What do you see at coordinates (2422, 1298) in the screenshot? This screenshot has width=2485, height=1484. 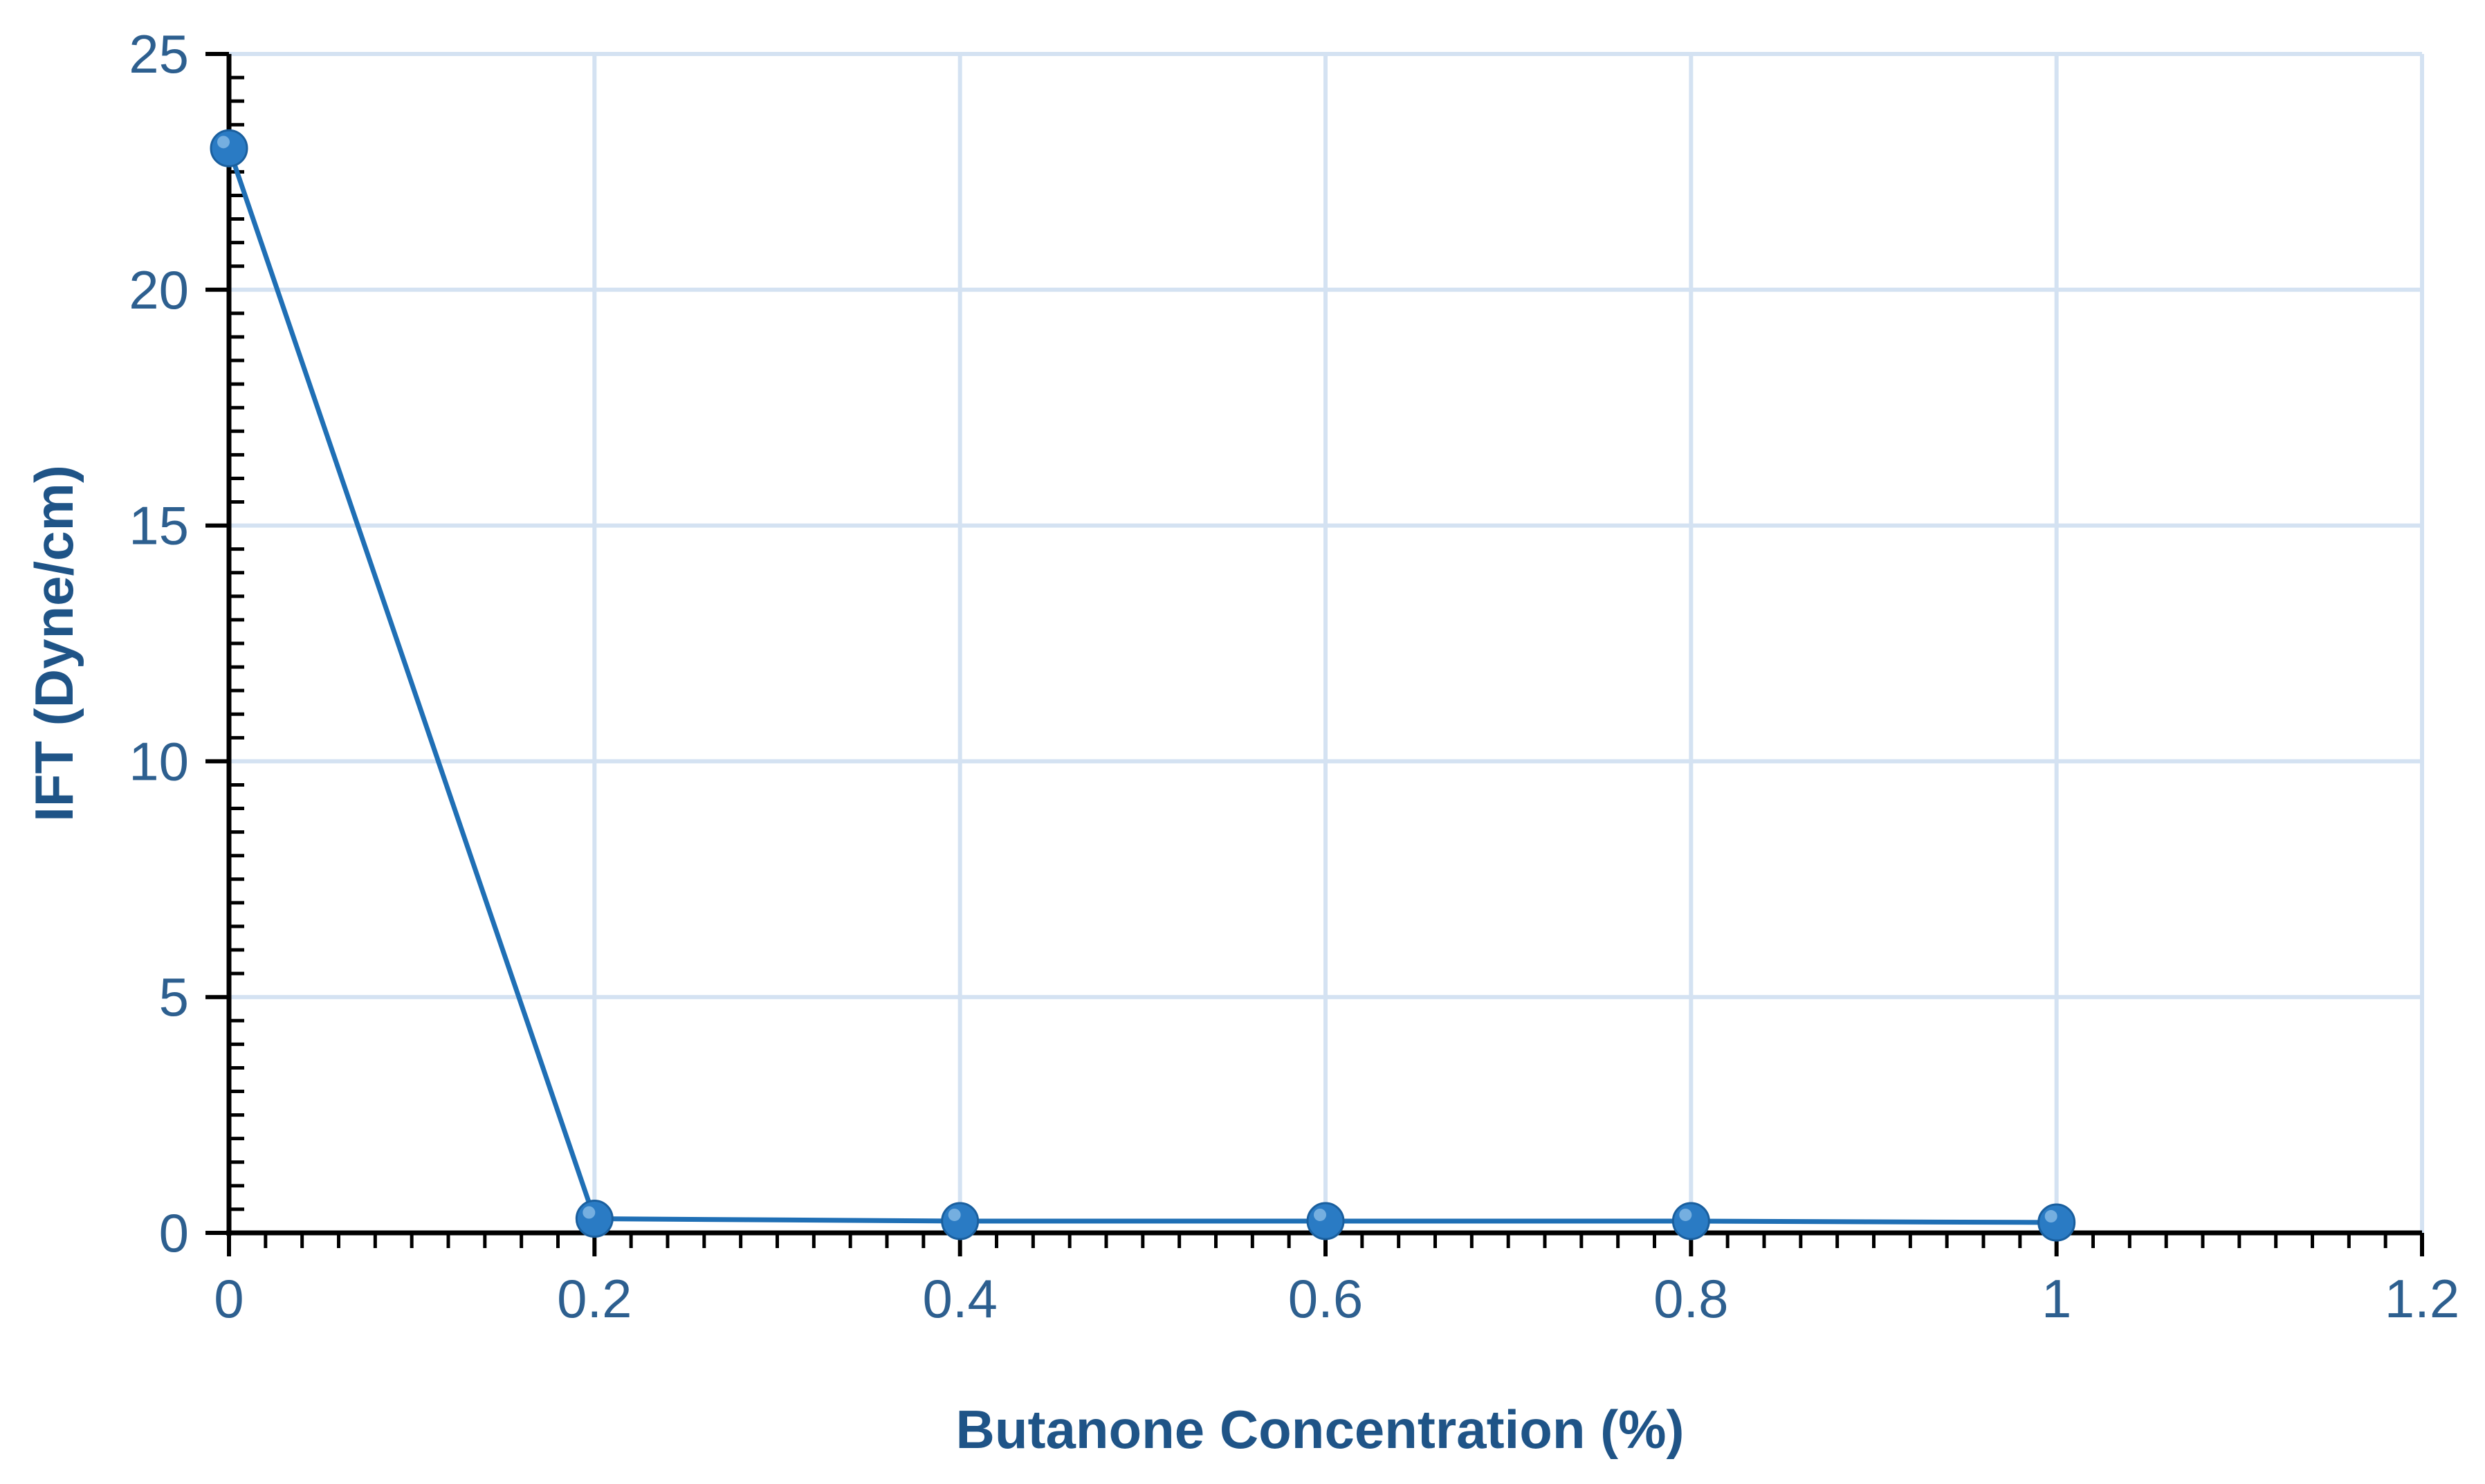 I see `x-tick-label: 1.2` at bounding box center [2422, 1298].